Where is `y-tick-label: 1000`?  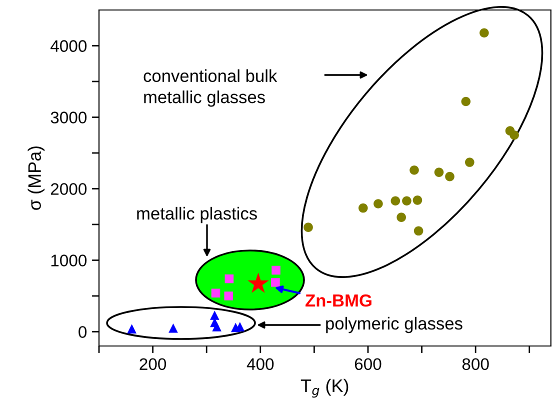 y-tick-label: 1000 is located at coordinates (69, 260).